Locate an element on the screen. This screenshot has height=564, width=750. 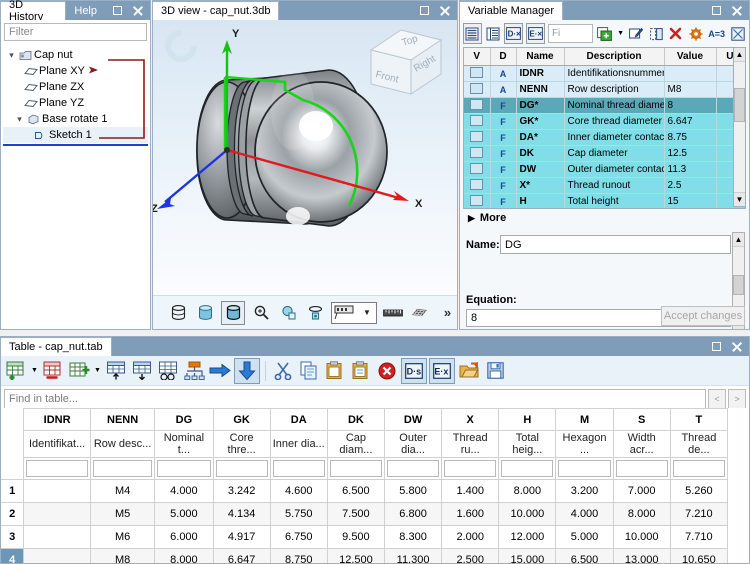
cell-nenn: M4 is located at coordinates (122, 491).